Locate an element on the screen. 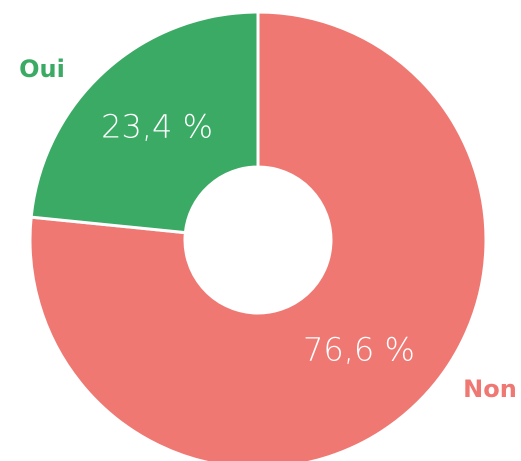  category-label: Oui is located at coordinates (42, 69).